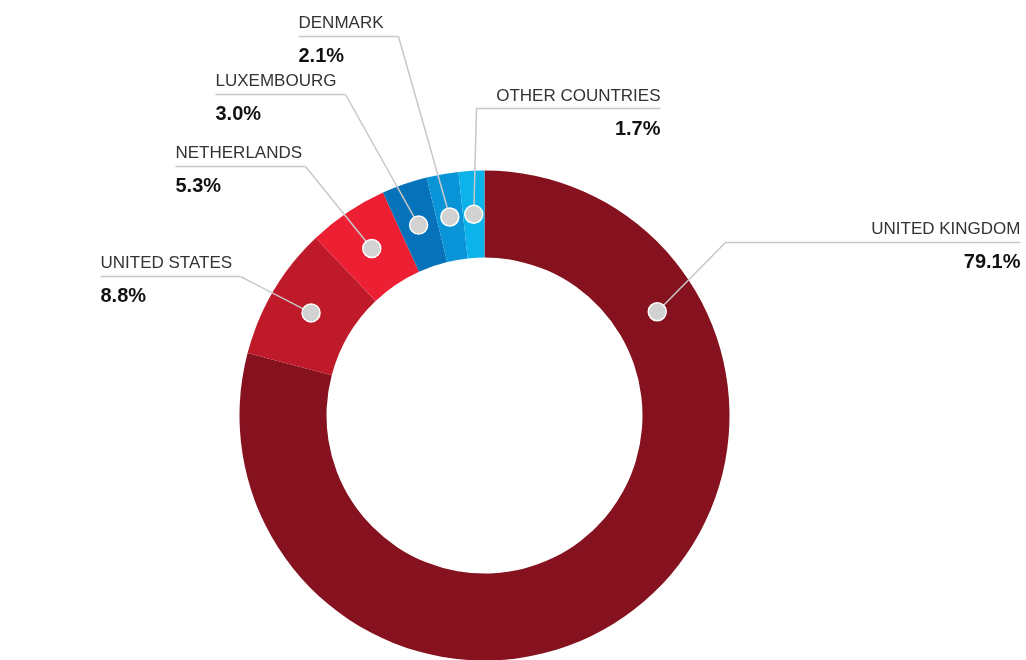 This screenshot has height=660, width=1026. Describe the element at coordinates (321, 54) in the screenshot. I see `data-label: 2.1%` at that location.